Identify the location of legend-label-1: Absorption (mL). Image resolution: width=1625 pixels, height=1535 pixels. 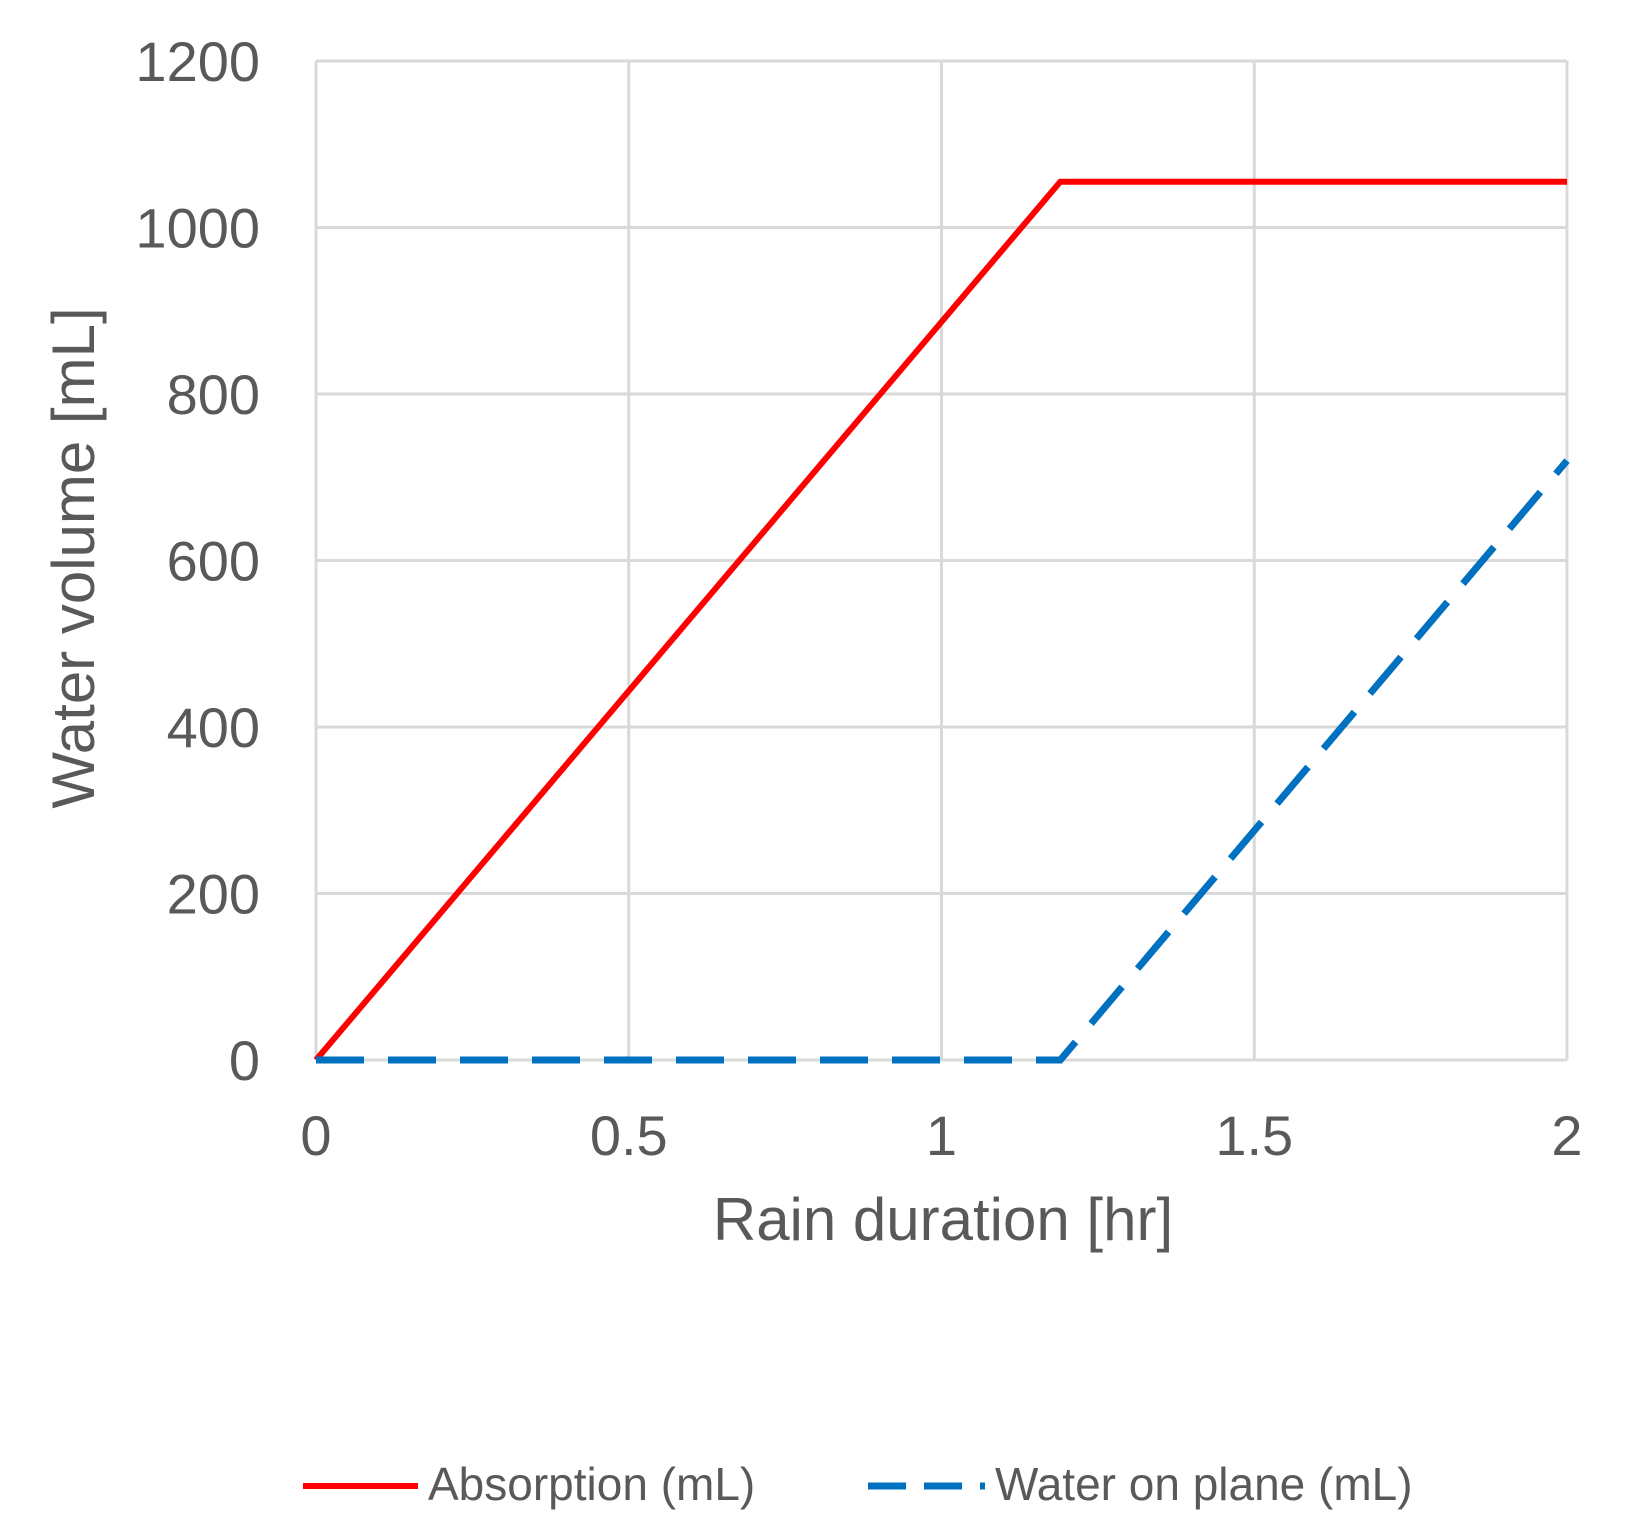
(591, 1484).